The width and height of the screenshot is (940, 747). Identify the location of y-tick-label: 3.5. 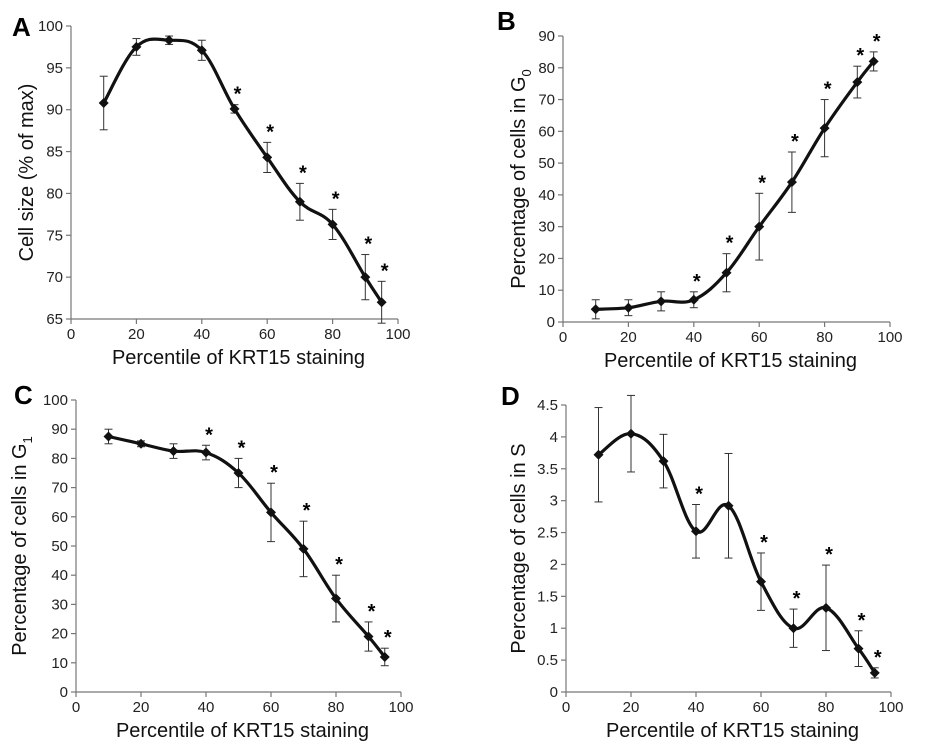
(547, 469).